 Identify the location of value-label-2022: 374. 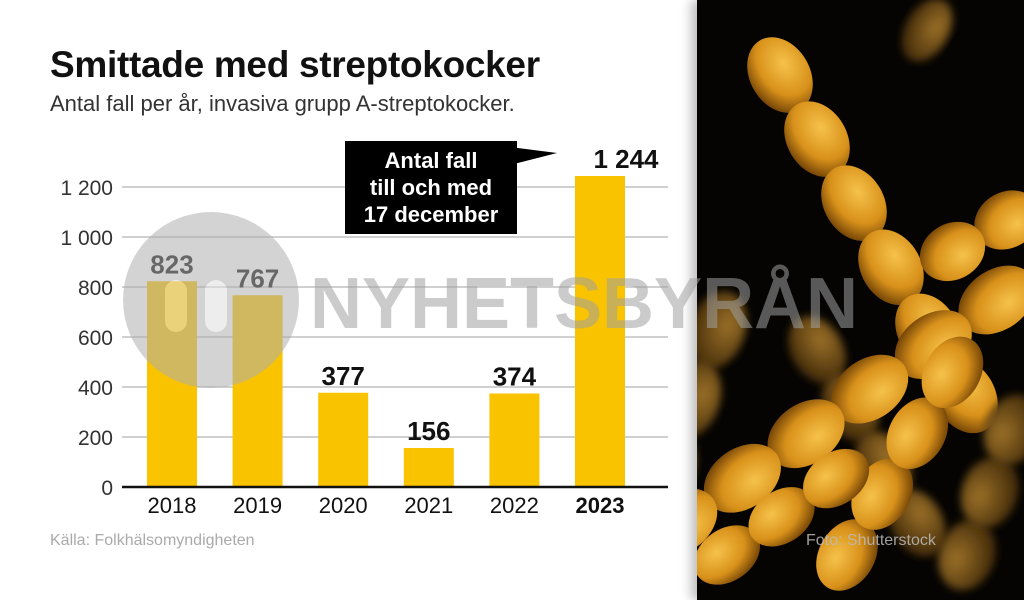
(515, 377).